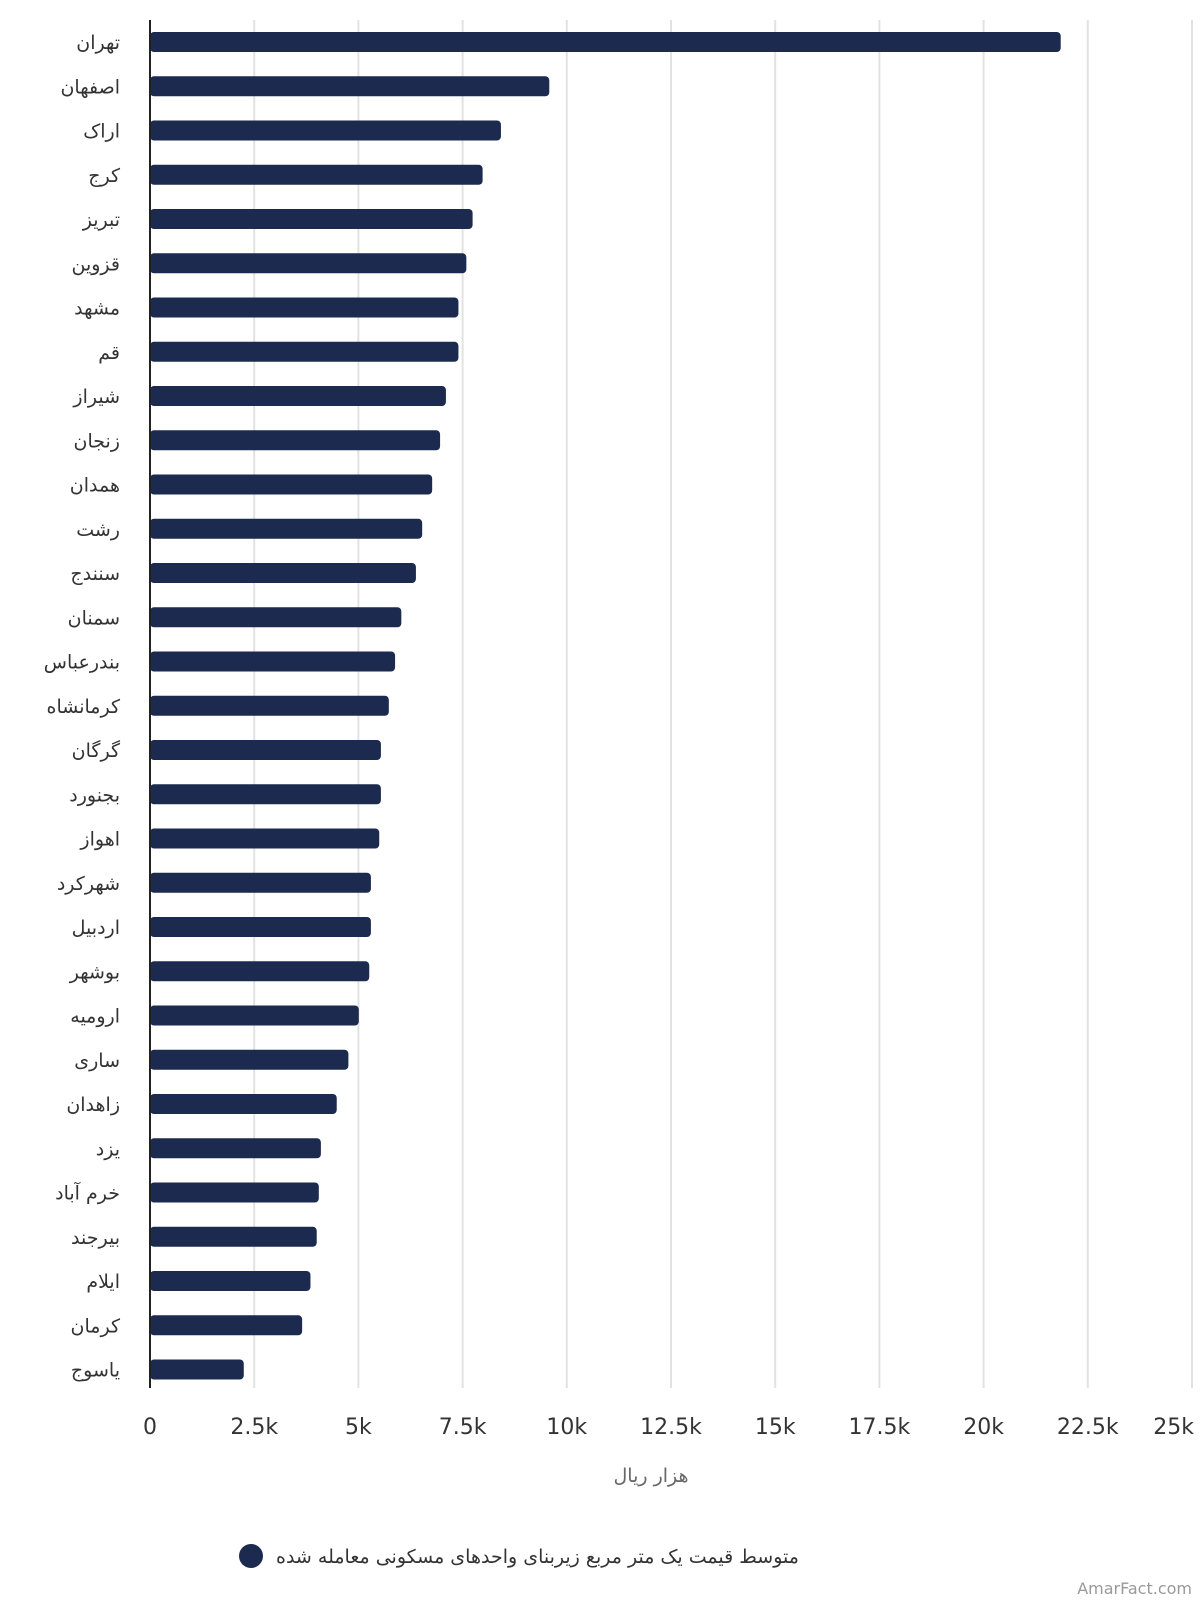  Describe the element at coordinates (108, 1149) in the screenshot. I see `category-label: یزد` at that location.